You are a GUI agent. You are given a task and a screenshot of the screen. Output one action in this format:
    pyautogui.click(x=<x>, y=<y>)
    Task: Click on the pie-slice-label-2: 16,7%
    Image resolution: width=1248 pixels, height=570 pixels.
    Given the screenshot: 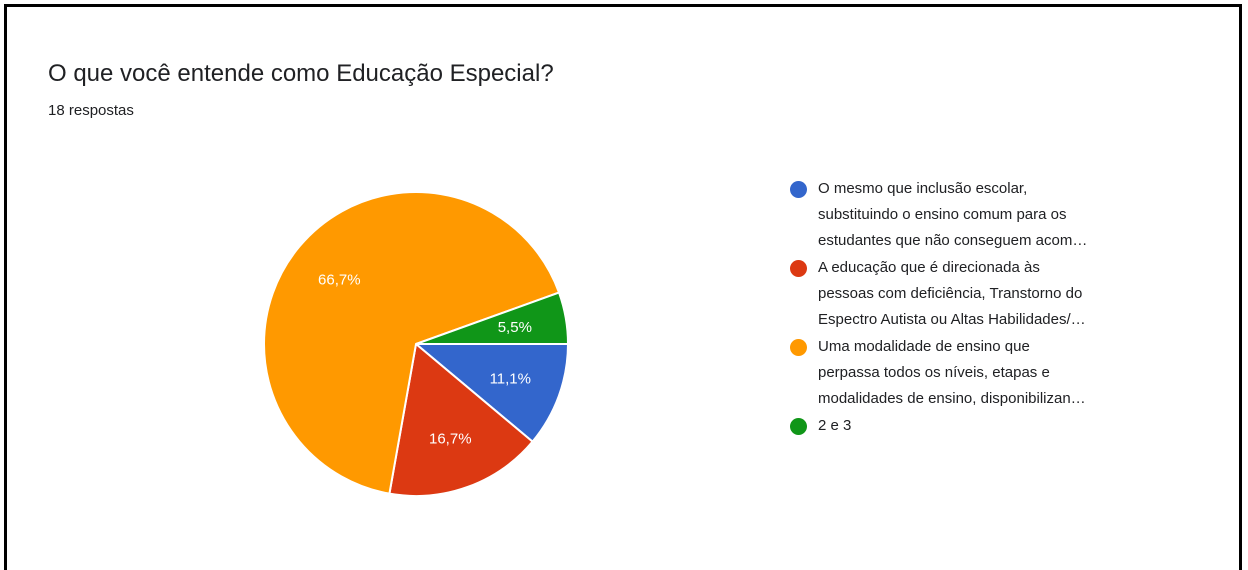 What is the action you would take?
    pyautogui.click(x=450, y=438)
    